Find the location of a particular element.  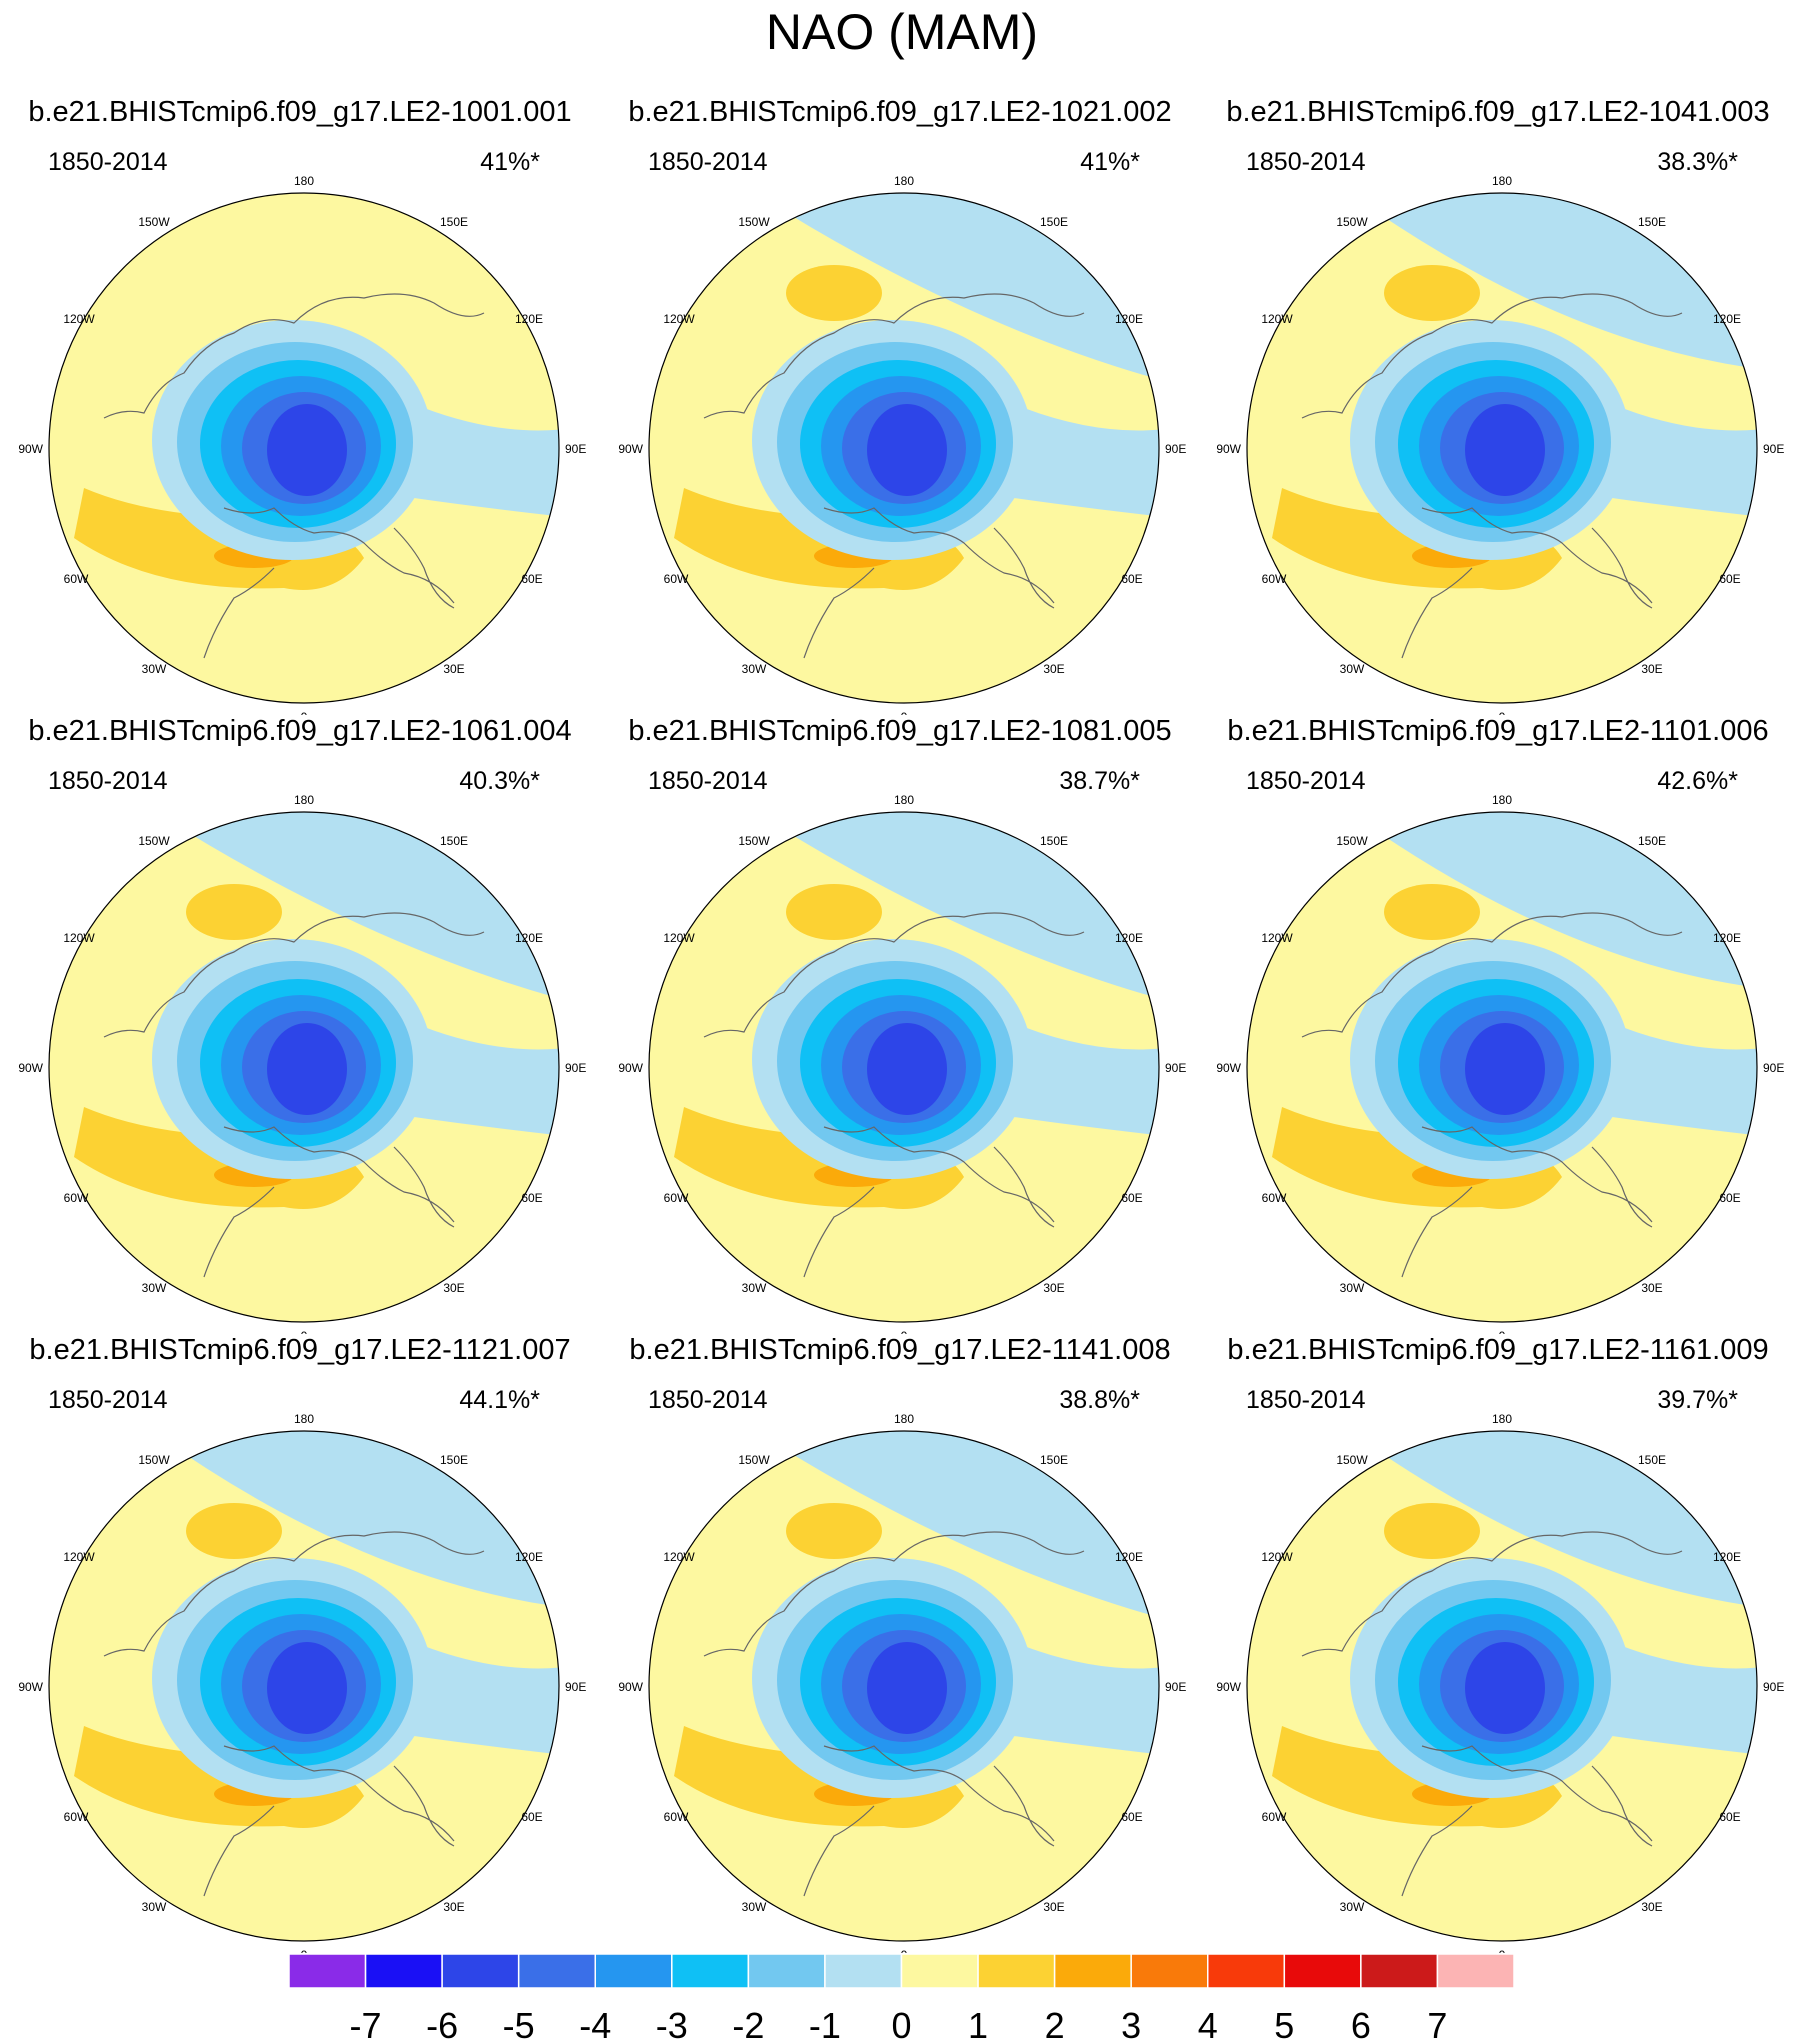

panel-title: b.e21.BHISTcmip6.f09_g17.LE2-1121.007 is located at coordinates (300, 1350).